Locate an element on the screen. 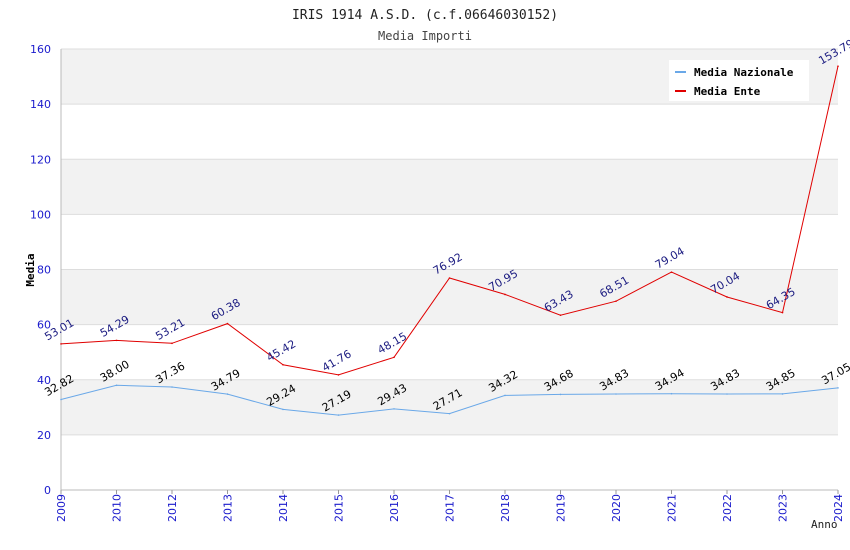 The height and width of the screenshot is (550, 850). x-tick-label: 2018 is located at coordinates (505, 508).